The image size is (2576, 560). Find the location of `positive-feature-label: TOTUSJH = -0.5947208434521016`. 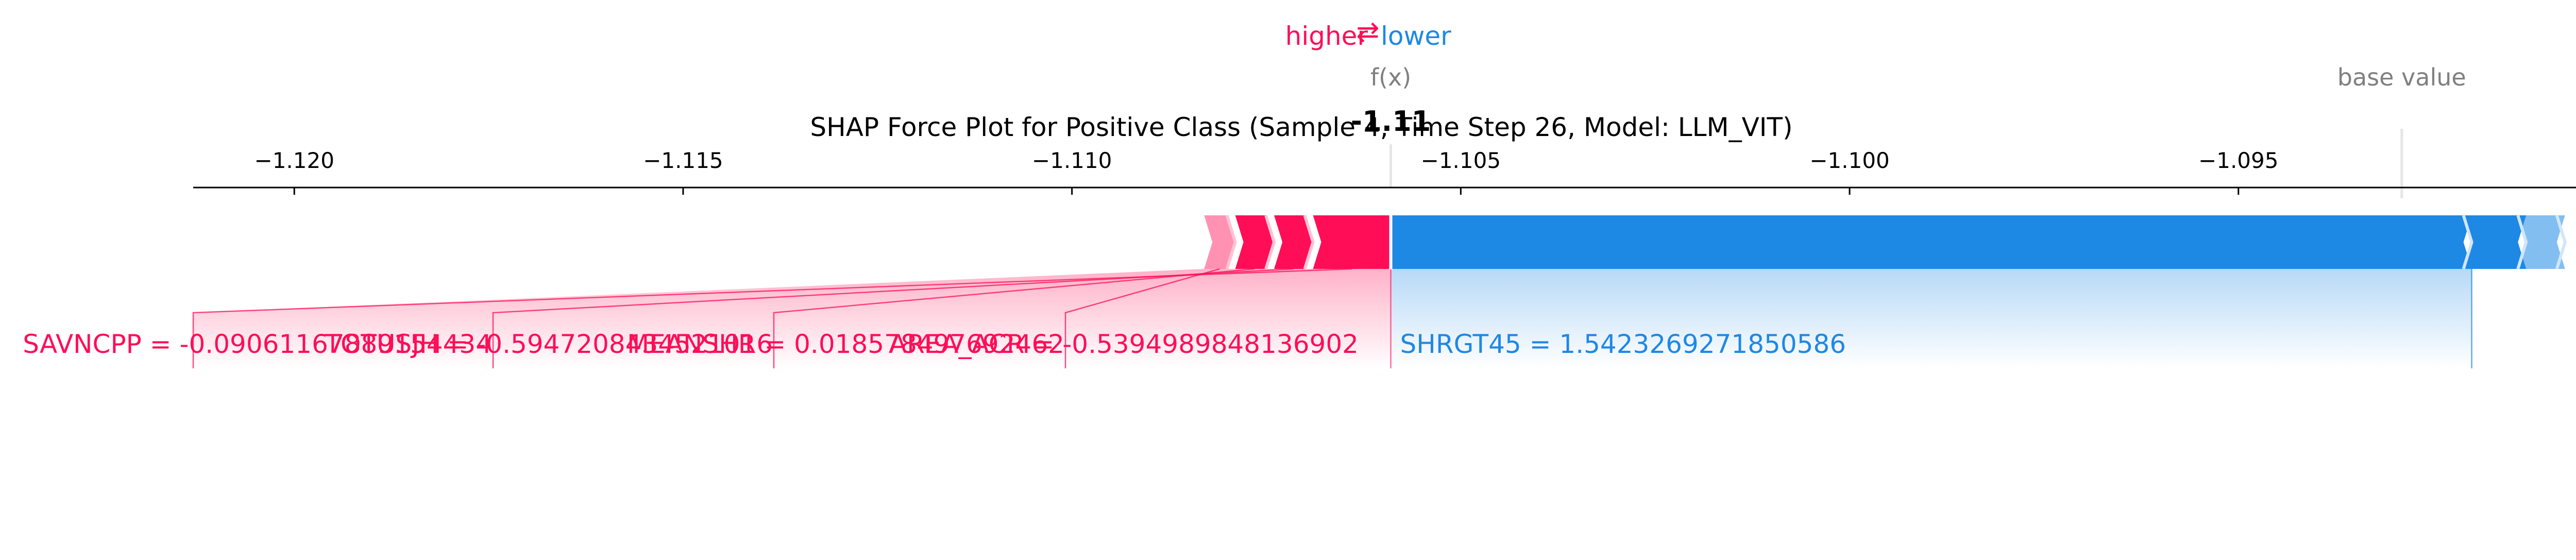

positive-feature-label: TOTUSJH = -0.5947208434521016 is located at coordinates (548, 344).